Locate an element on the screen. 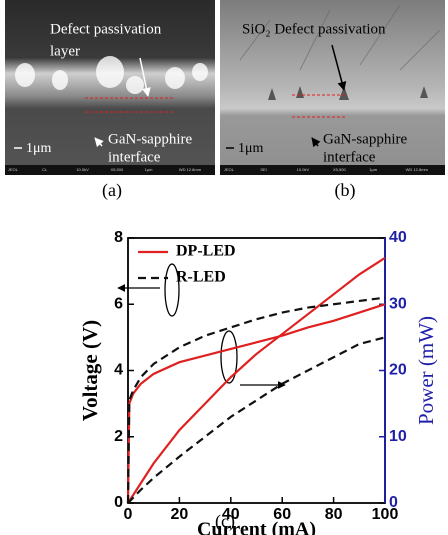 Image resolution: width=448 pixels, height=535 pixels. y-axis-label: Voltage (V) is located at coordinates (90, 370).